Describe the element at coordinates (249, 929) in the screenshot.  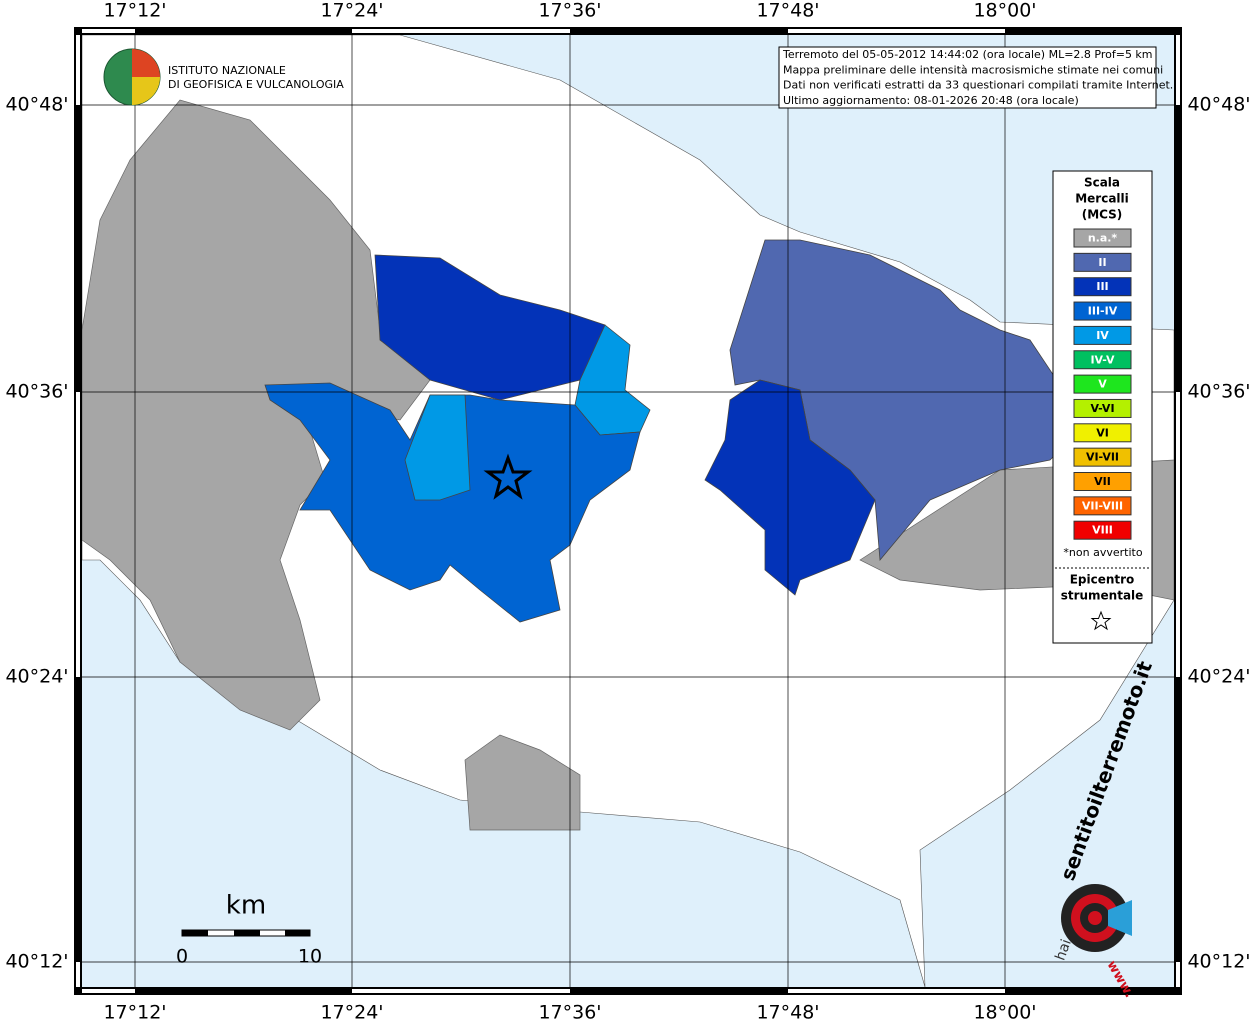
I see `scale-bar: km 0 10` at that location.